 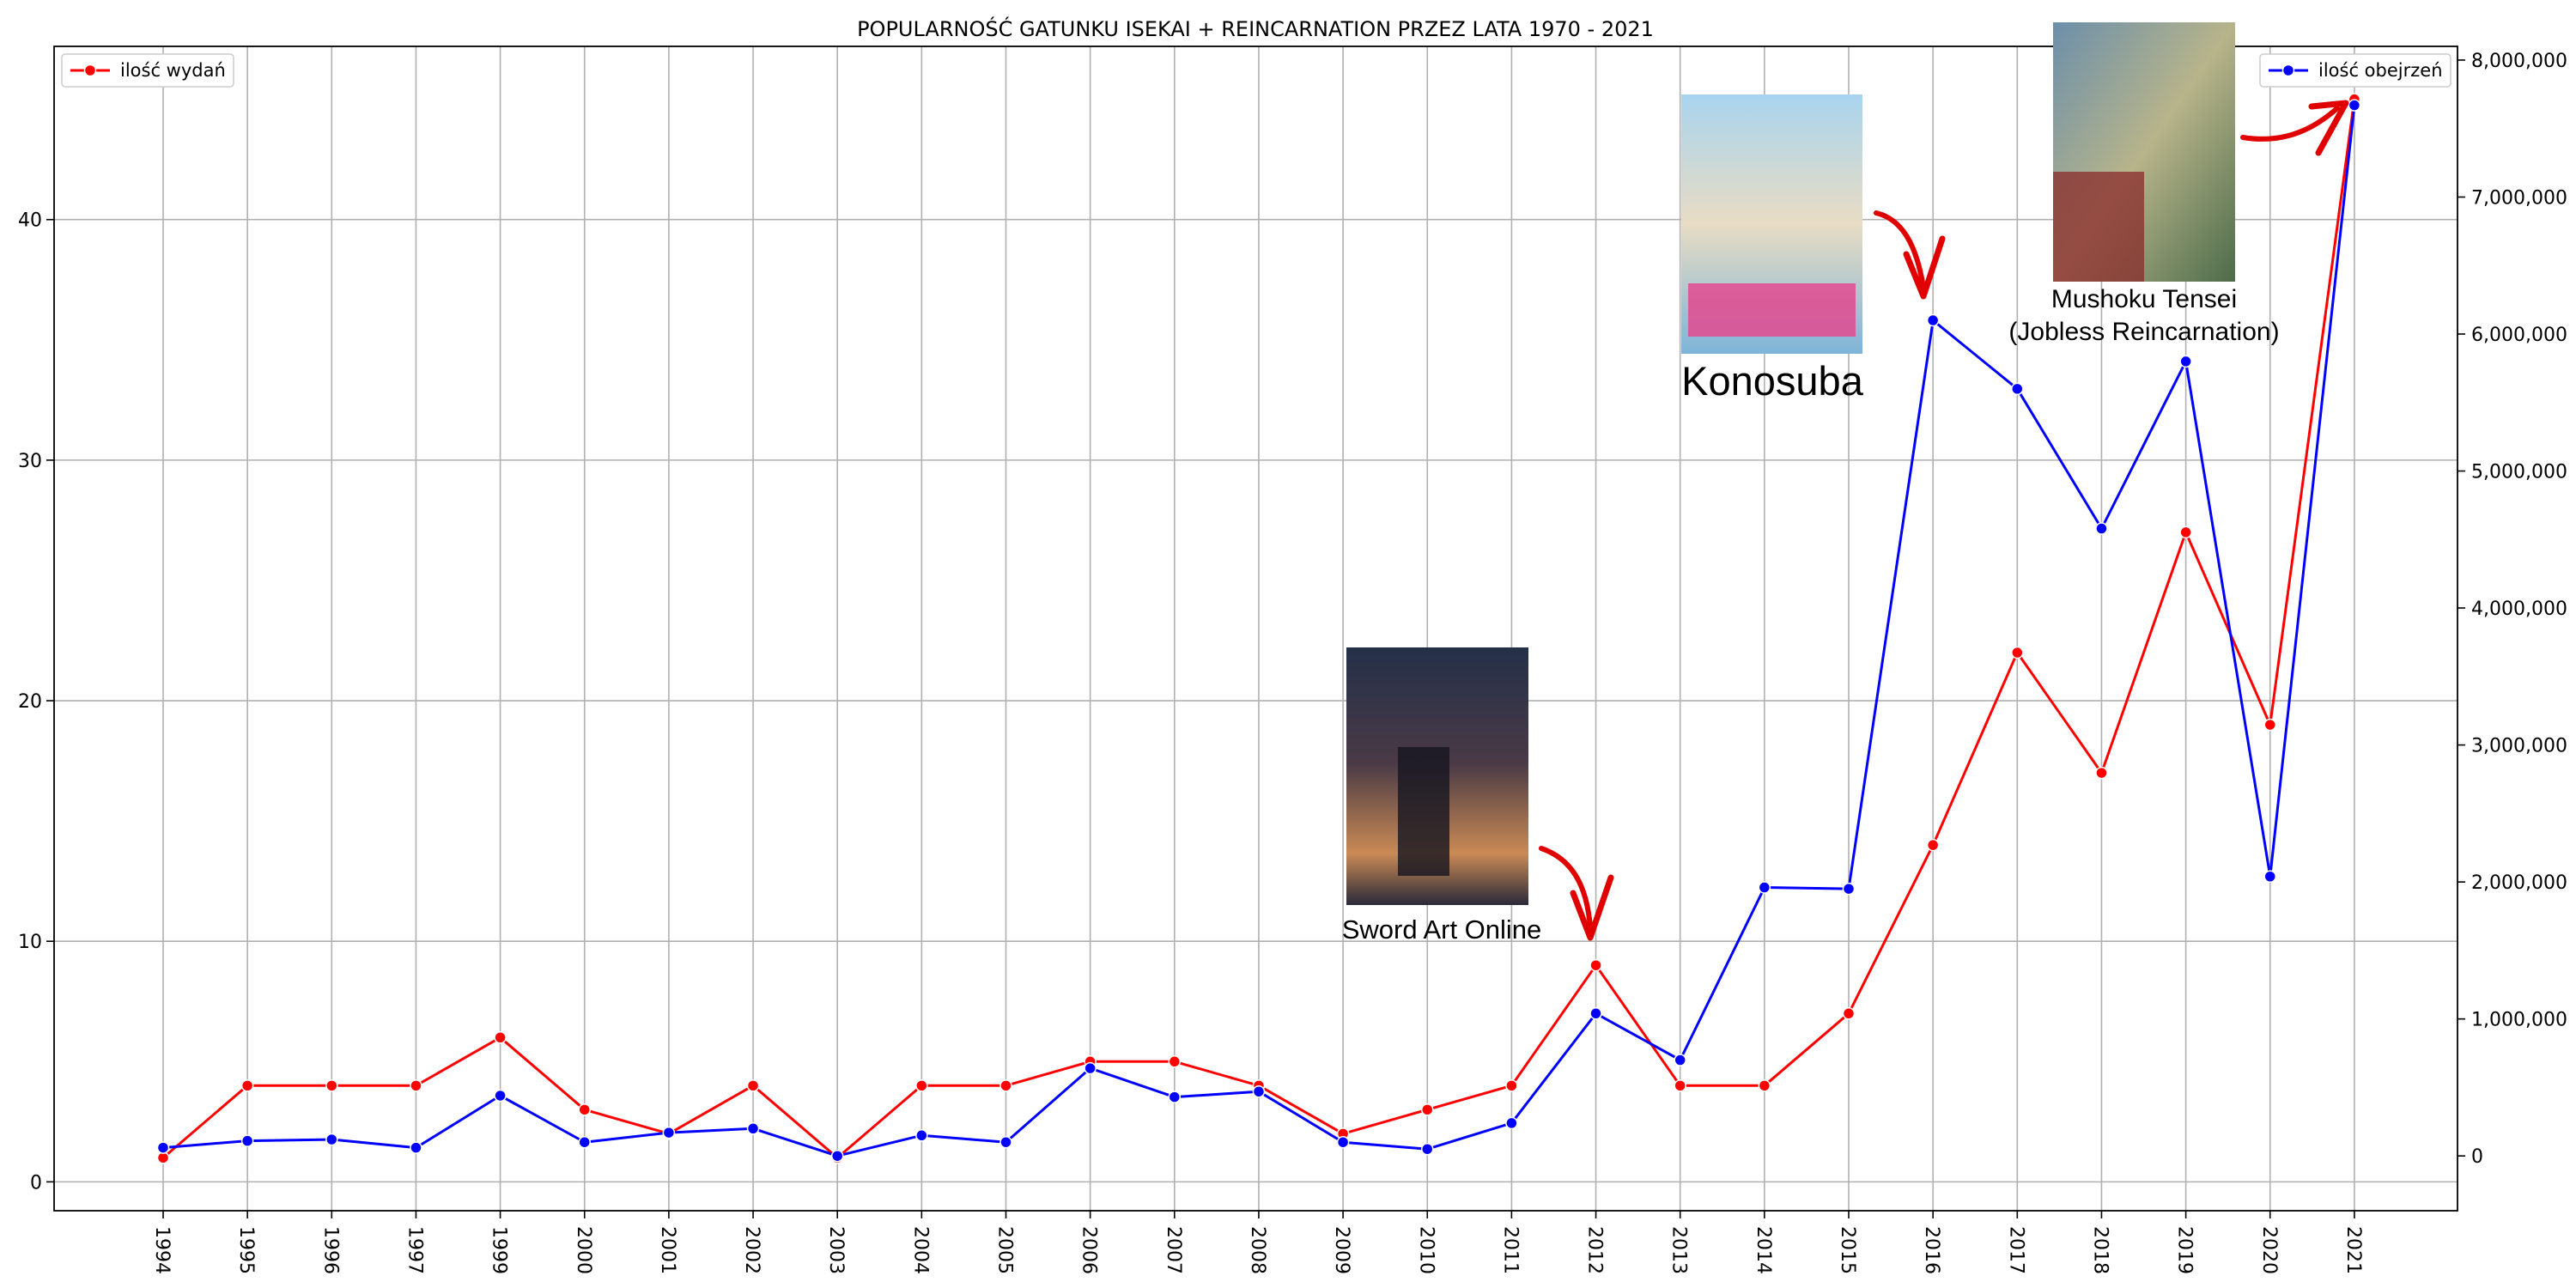 What do you see at coordinates (667, 1250) in the screenshot?
I see `x-tick-label: 2001` at bounding box center [667, 1250].